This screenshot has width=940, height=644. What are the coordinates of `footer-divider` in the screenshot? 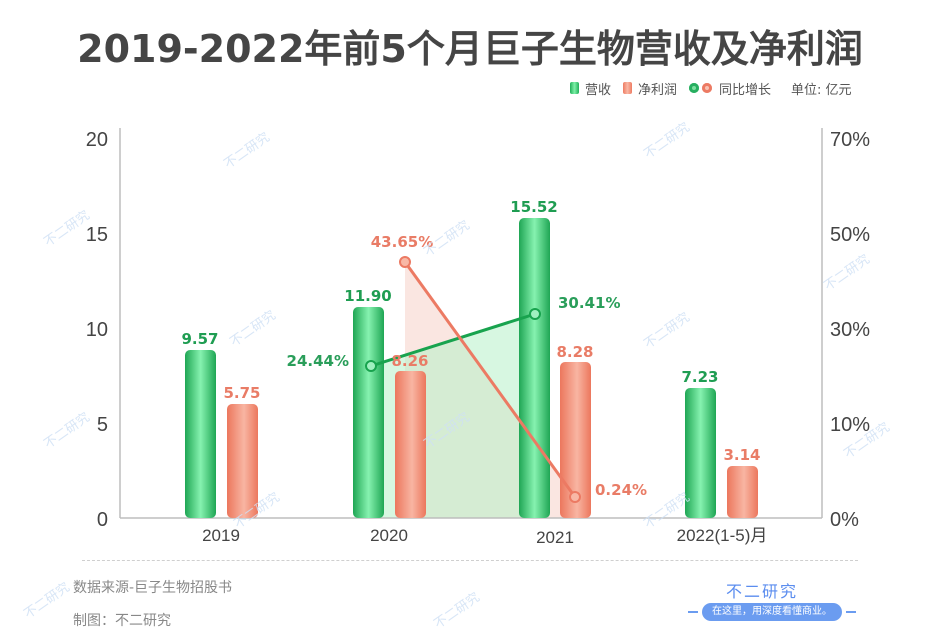 It's located at (470, 560).